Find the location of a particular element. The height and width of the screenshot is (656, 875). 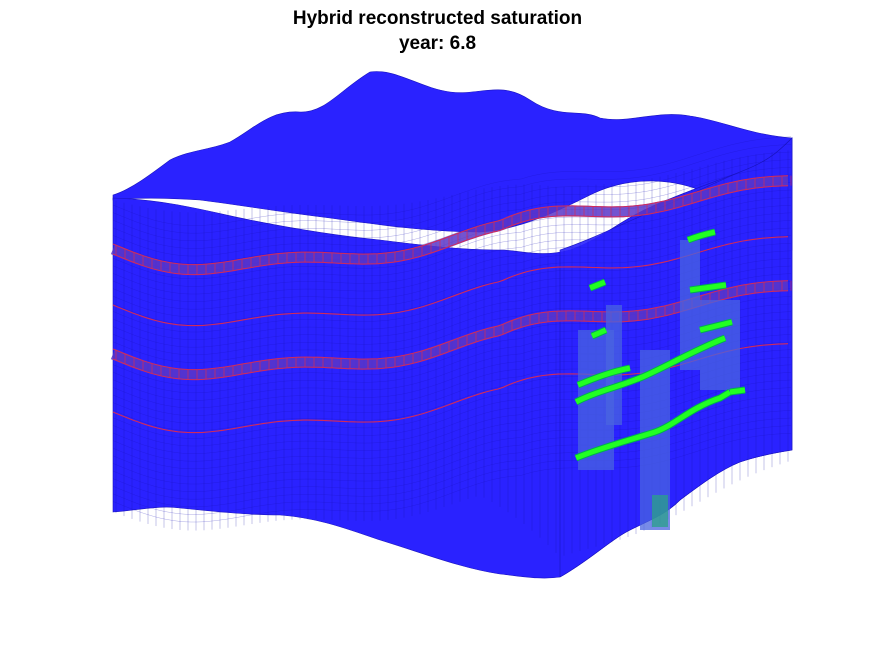

figure-subtitle: year: 6.8 is located at coordinates (437, 43).